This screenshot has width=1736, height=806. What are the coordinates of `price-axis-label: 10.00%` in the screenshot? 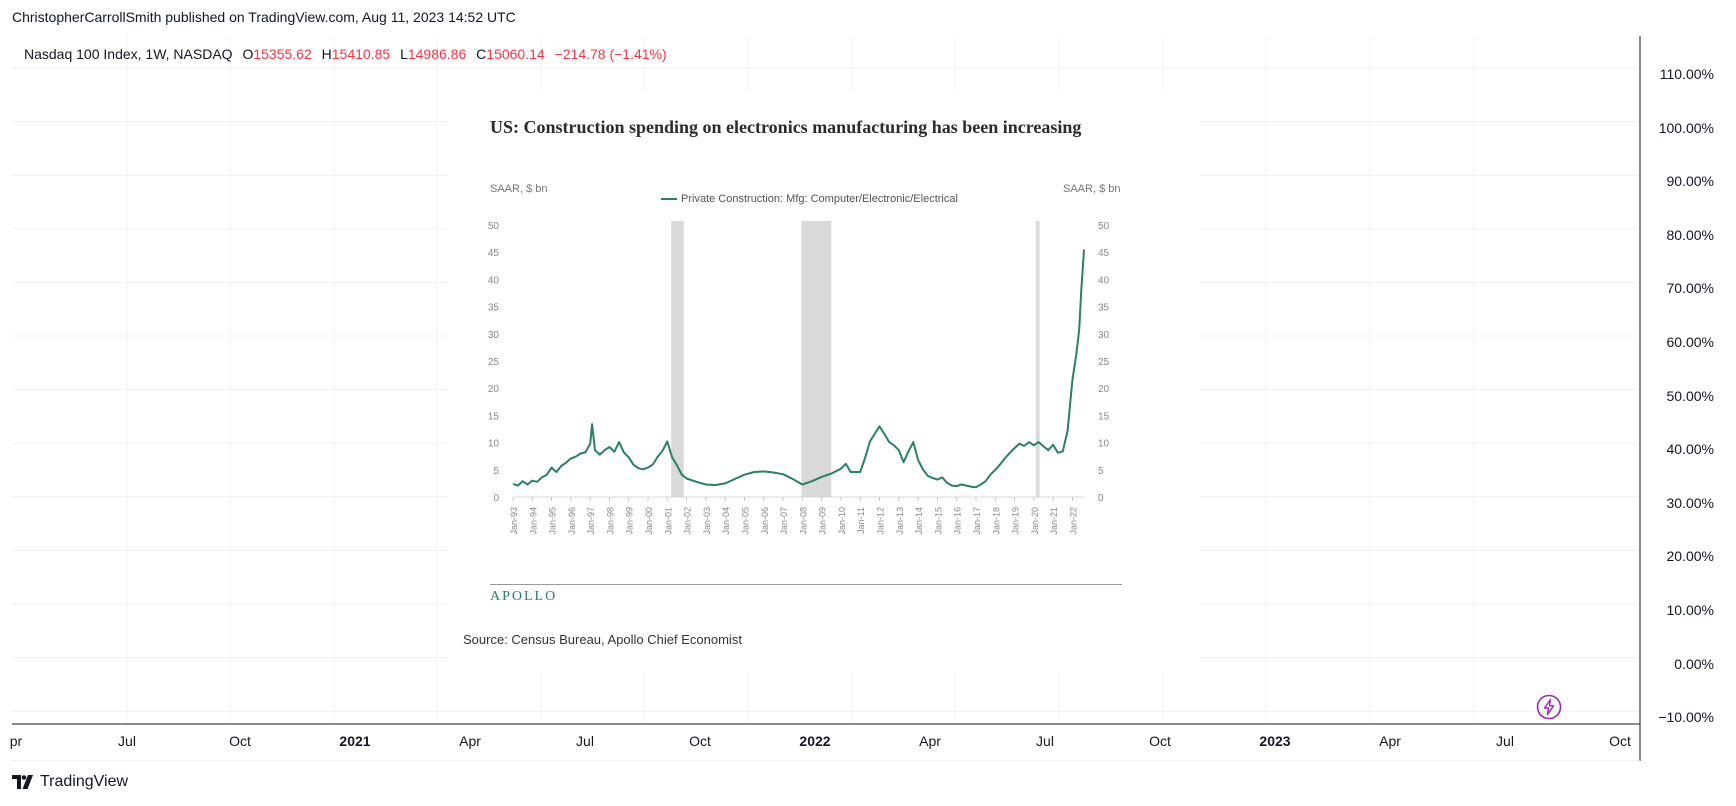 It's located at (1690, 610).